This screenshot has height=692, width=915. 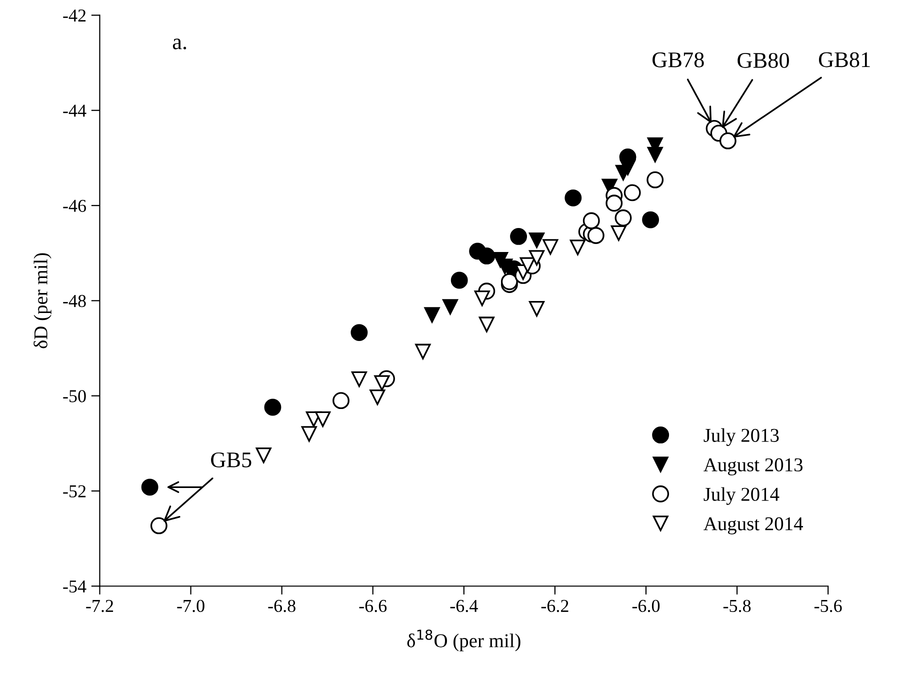 What do you see at coordinates (763, 60) in the screenshot?
I see `annotation: GB80` at bounding box center [763, 60].